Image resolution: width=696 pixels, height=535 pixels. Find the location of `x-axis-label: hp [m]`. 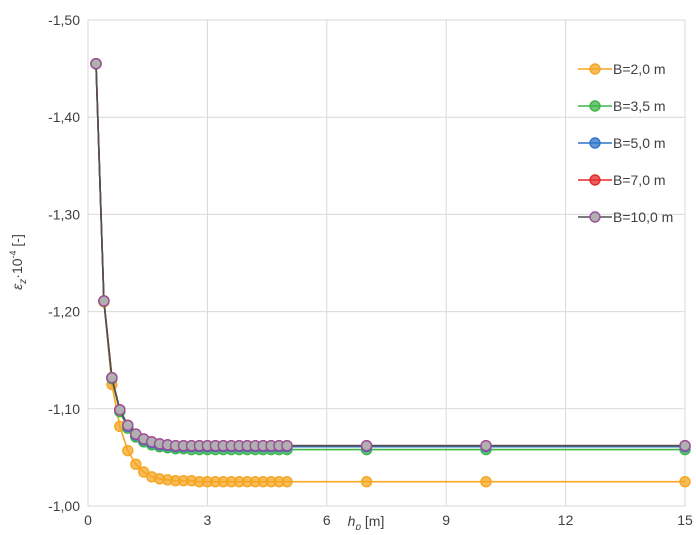

x-axis-label: hp [m] is located at coordinates (366, 521).